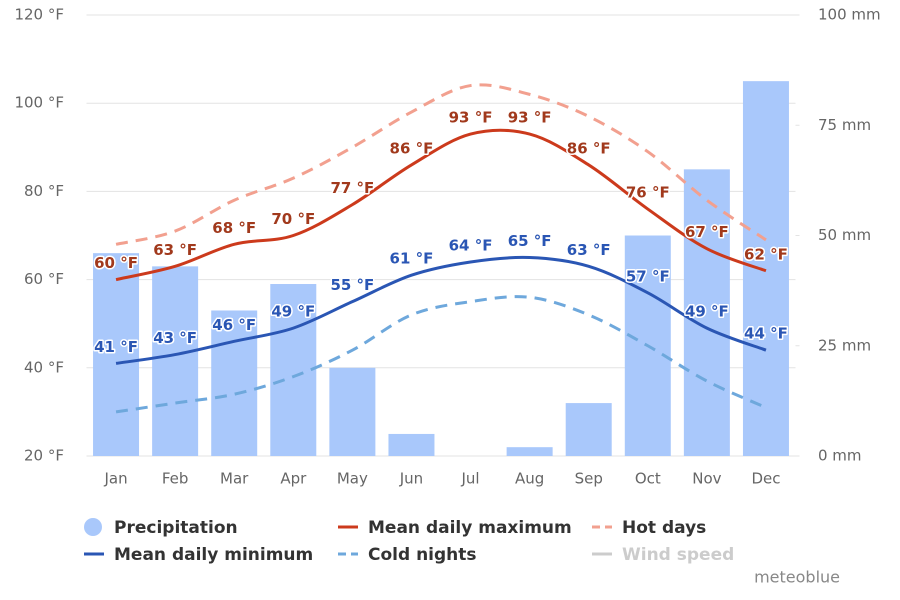 This screenshot has height=600, width=900. Describe the element at coordinates (44, 191) in the screenshot. I see `y-tick-label: 80 °F` at that location.